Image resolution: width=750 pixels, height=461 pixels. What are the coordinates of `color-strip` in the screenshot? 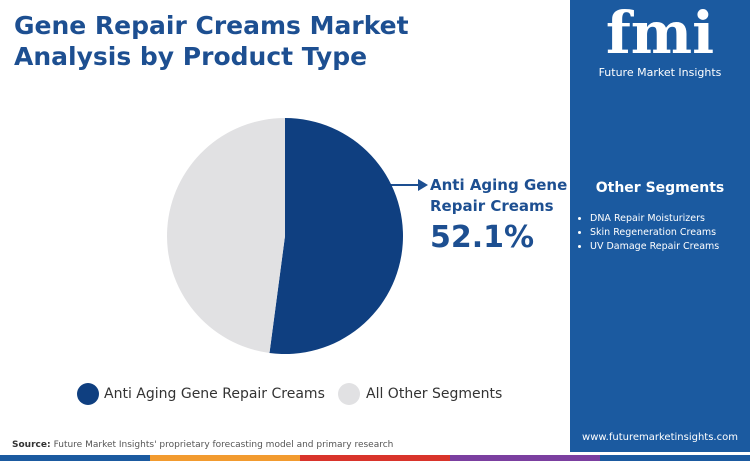 It's located at (375, 458).